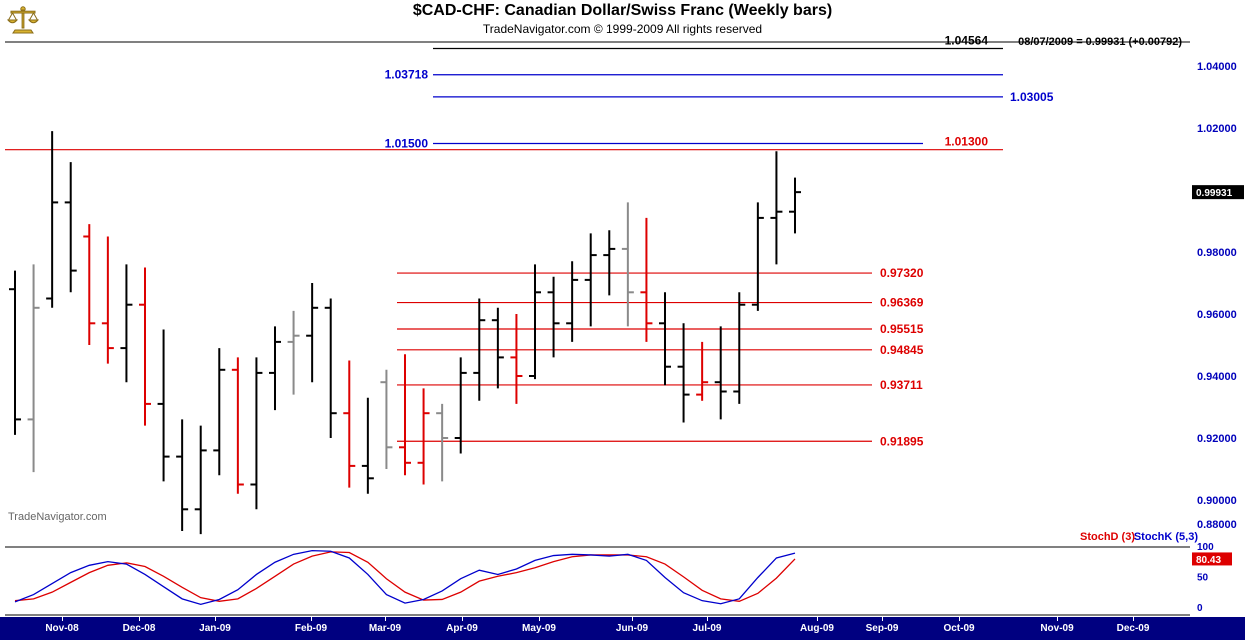 The width and height of the screenshot is (1245, 640). I want to click on tradenavigator-logo-icon, so click(23, 20).